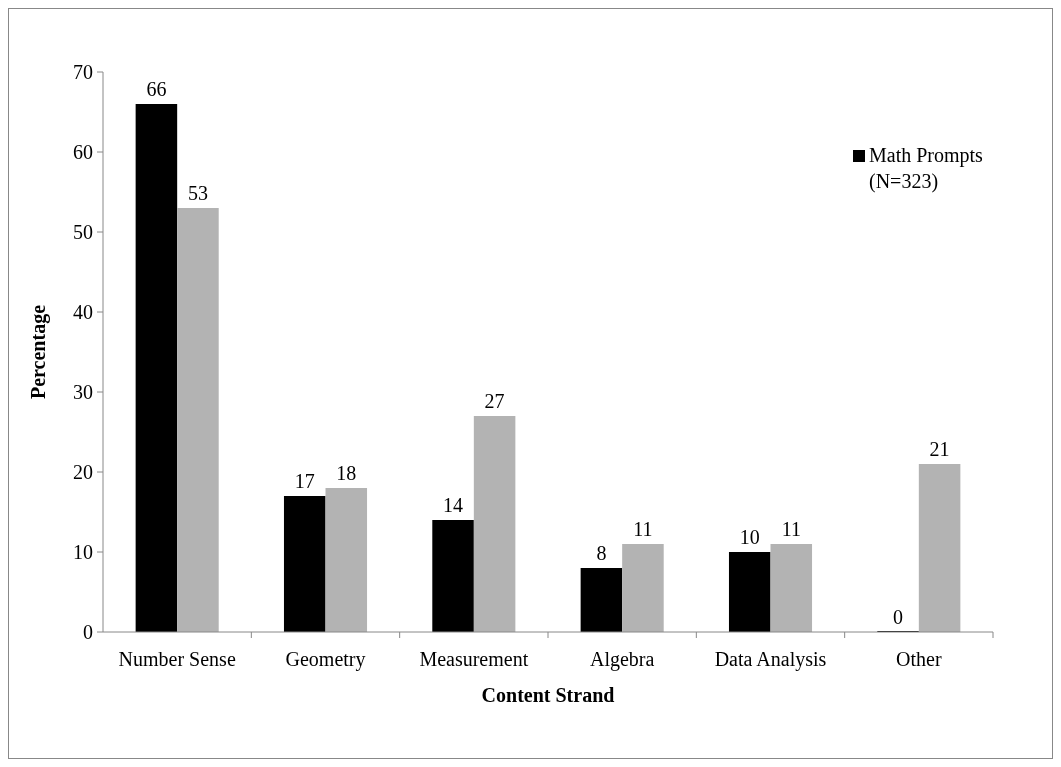  I want to click on data-label: 17, so click(304, 481).